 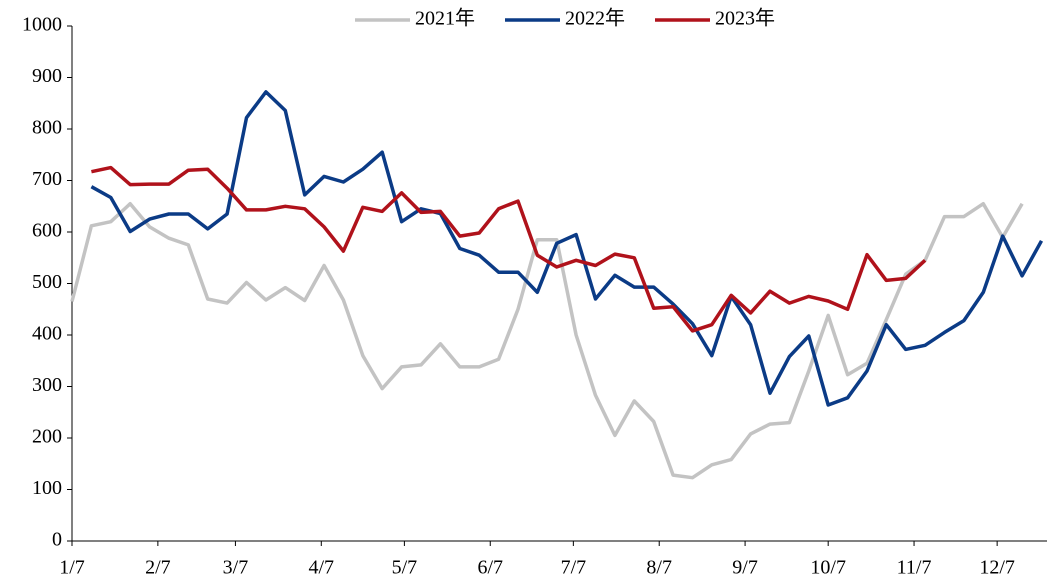 What do you see at coordinates (72, 568) in the screenshot?
I see `x-tick-label: 1/7` at bounding box center [72, 568].